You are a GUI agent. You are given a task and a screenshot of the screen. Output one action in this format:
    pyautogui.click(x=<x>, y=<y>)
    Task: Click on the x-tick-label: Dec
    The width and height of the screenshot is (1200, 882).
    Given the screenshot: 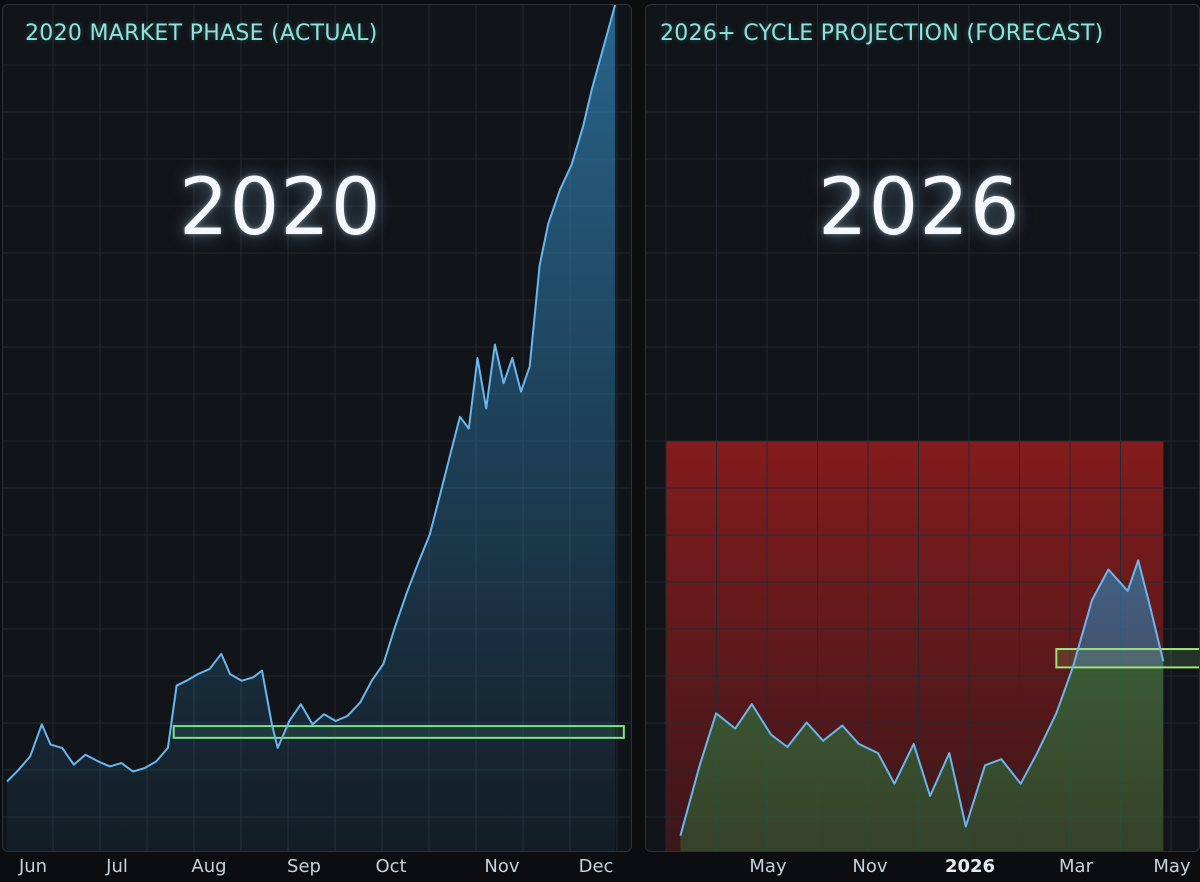 What is the action you would take?
    pyautogui.click(x=596, y=866)
    